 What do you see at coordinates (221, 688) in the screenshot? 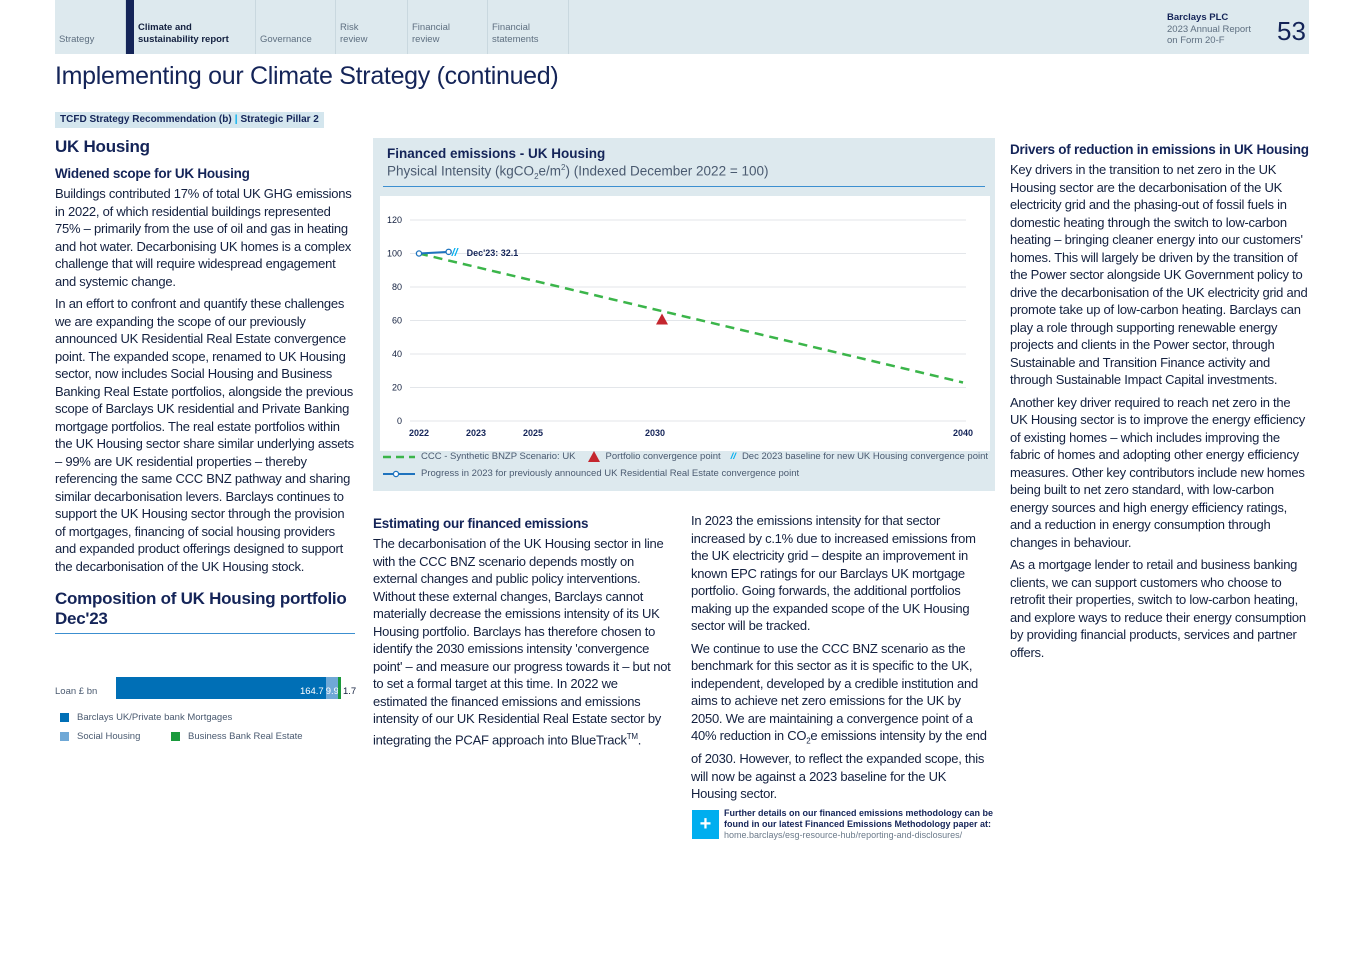
I see `bar-segment: 164.7` at bounding box center [221, 688].